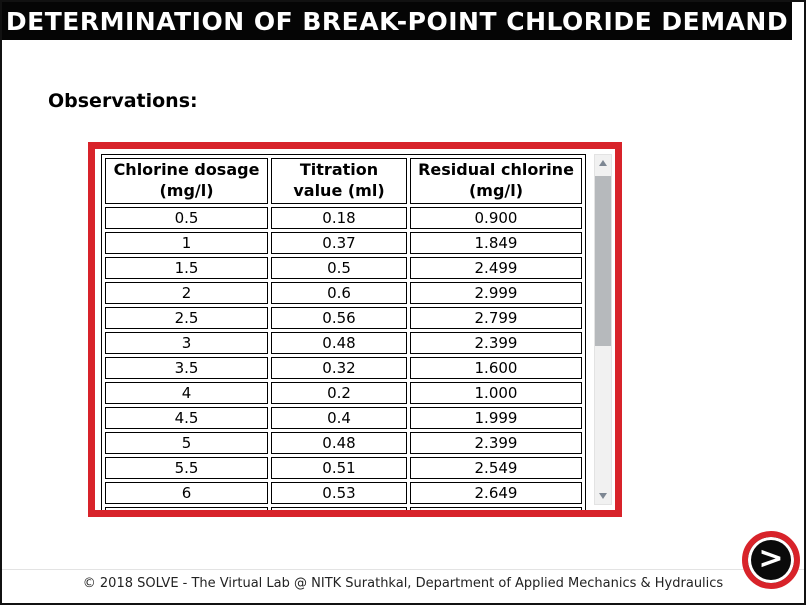  Describe the element at coordinates (186, 443) in the screenshot. I see `table-cell: 5` at that location.